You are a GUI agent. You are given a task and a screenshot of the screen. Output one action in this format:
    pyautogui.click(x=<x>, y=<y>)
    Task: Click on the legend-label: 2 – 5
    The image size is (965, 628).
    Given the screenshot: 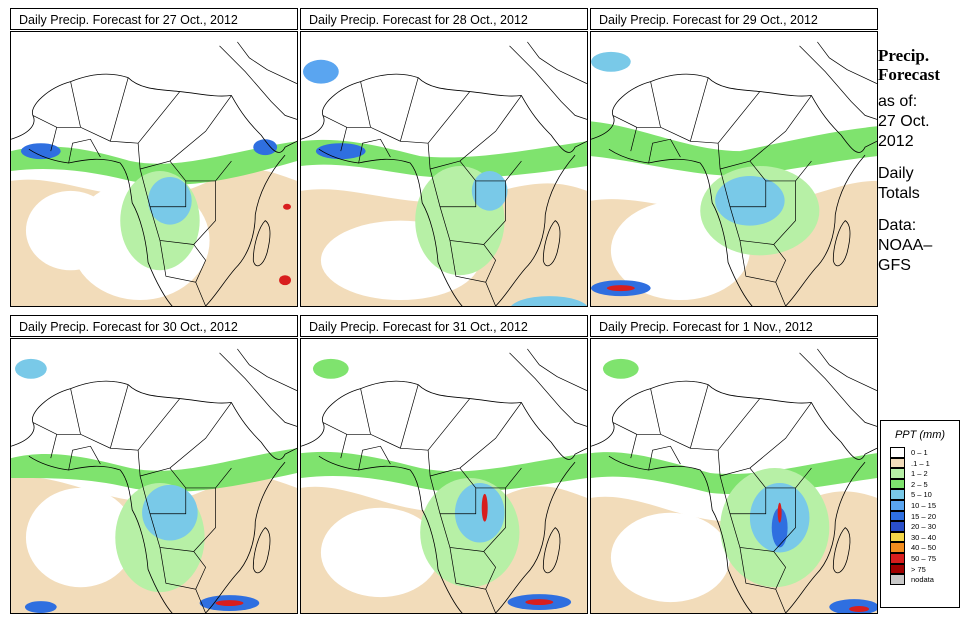 What is the action you would take?
    pyautogui.click(x=919, y=484)
    